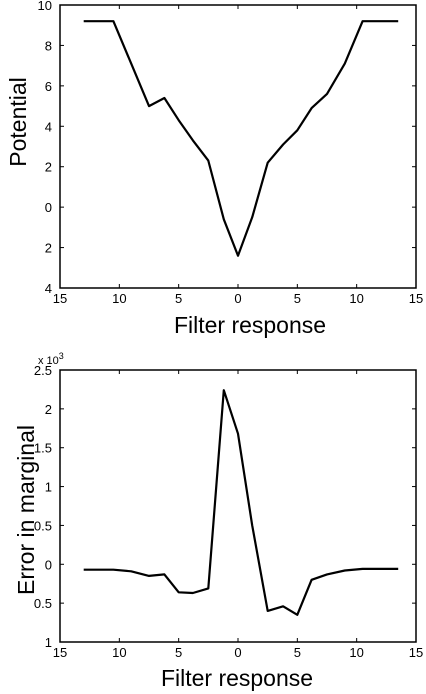 Image resolution: width=426 pixels, height=694 pixels. Describe the element at coordinates (237, 678) in the screenshot. I see `x-axis-label-2: Filter response` at that location.